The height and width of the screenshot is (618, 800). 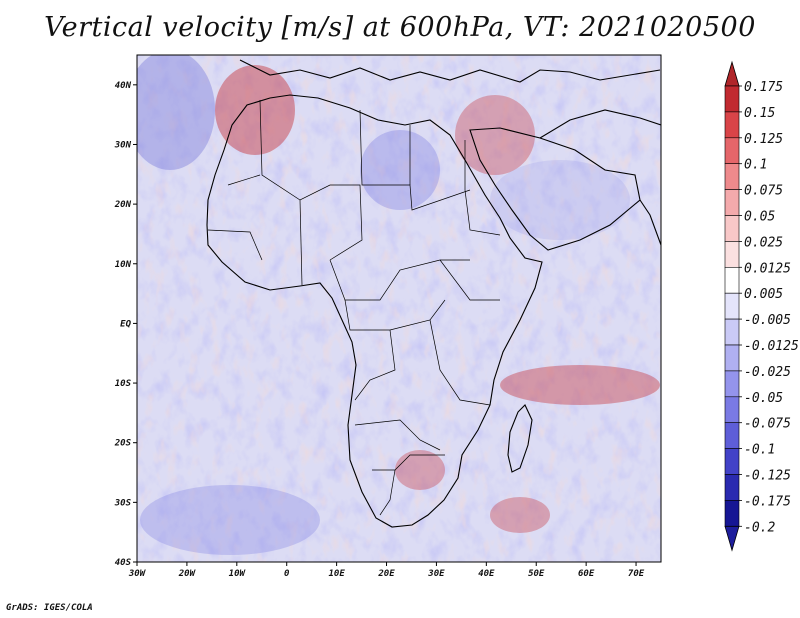 What do you see at coordinates (436, 574) in the screenshot?
I see `x-tick-label: 30E` at bounding box center [436, 574].